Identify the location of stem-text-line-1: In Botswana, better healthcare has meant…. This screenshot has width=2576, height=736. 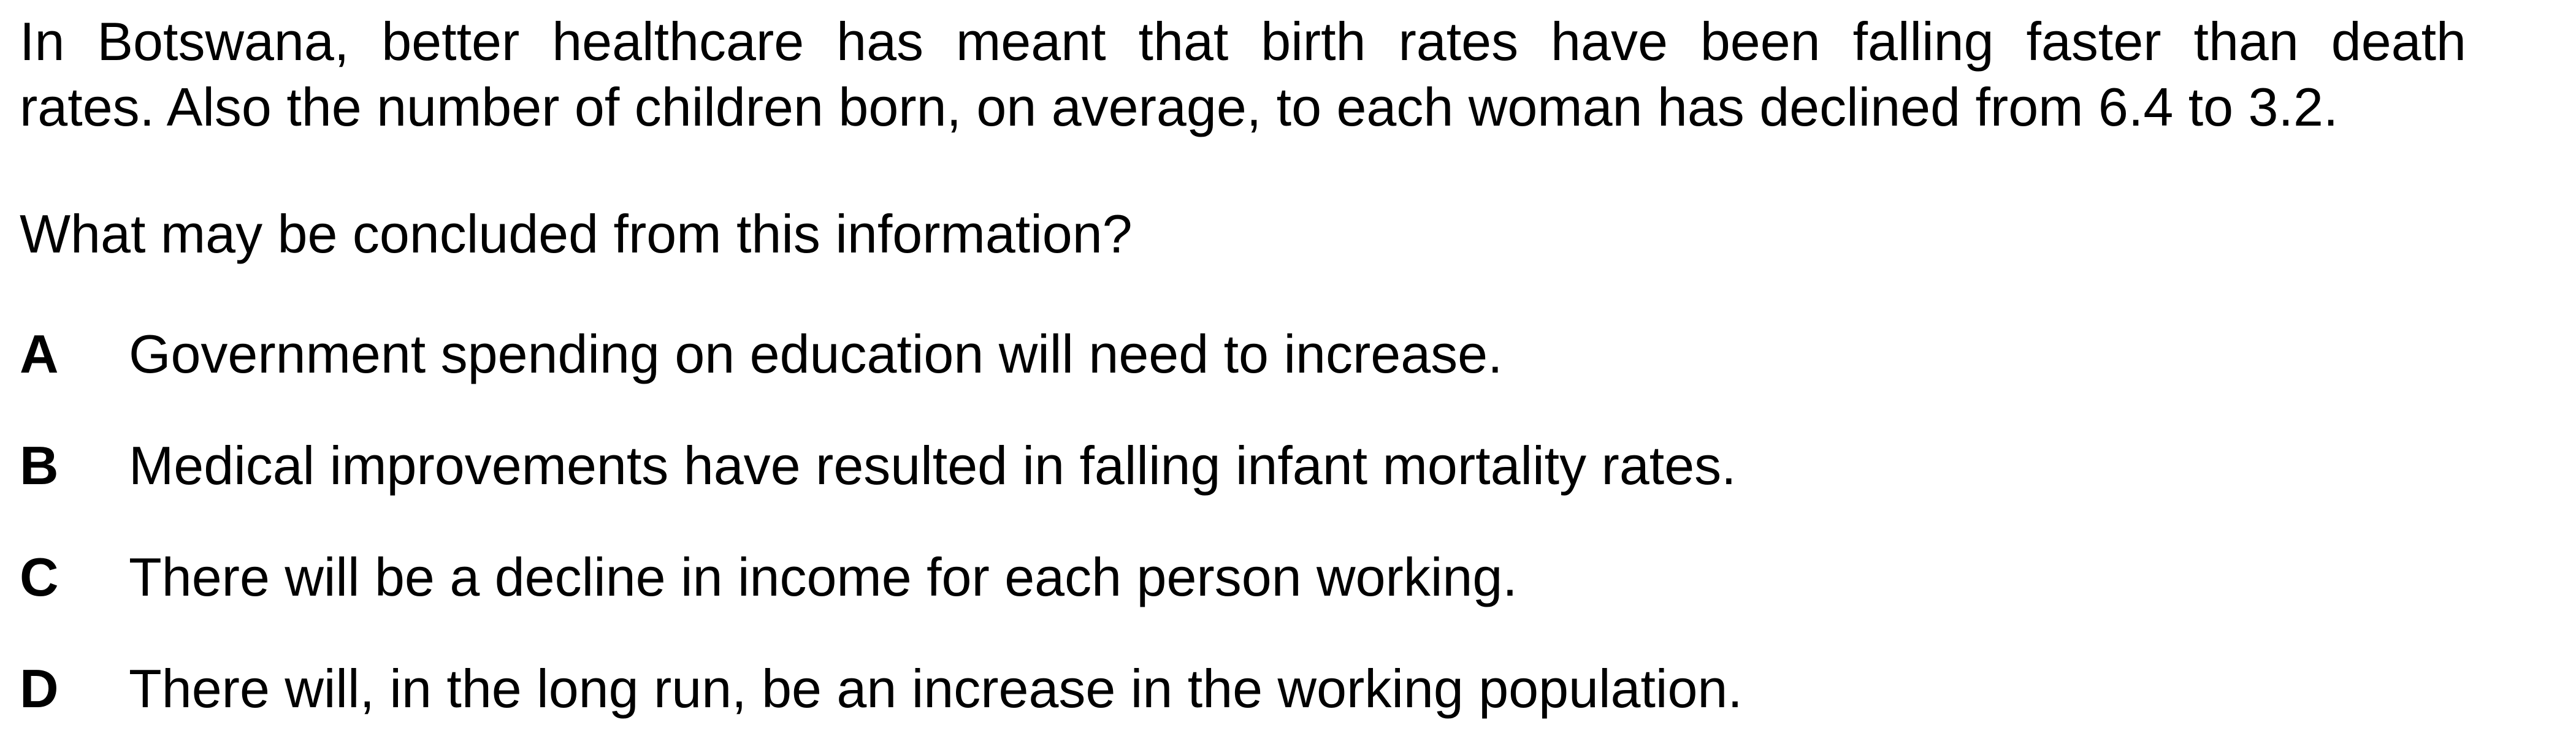
(1243, 41).